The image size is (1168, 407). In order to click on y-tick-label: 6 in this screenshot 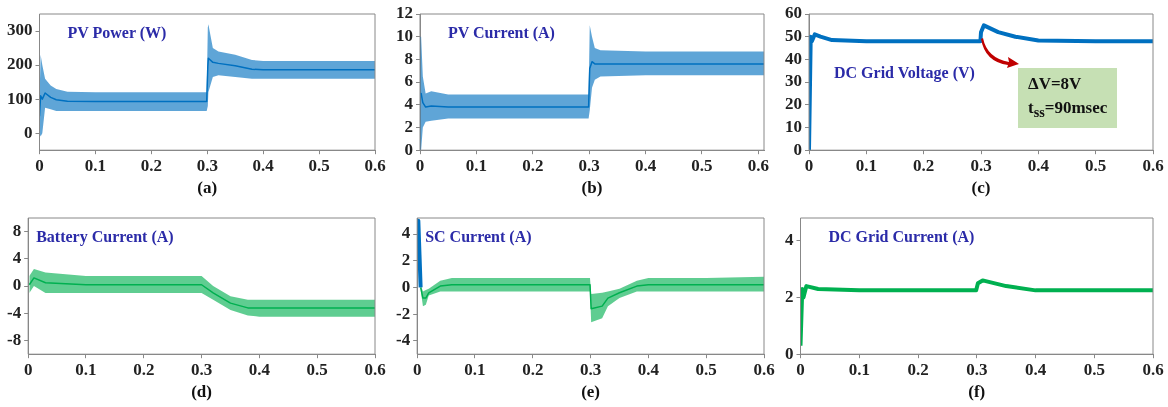, I will do `click(408, 81)`.